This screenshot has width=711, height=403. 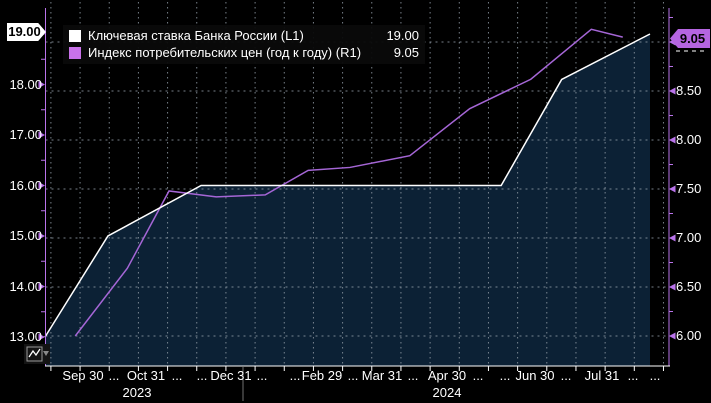 I want to click on legend-value-key-rate: 19.00, so click(x=402, y=35).